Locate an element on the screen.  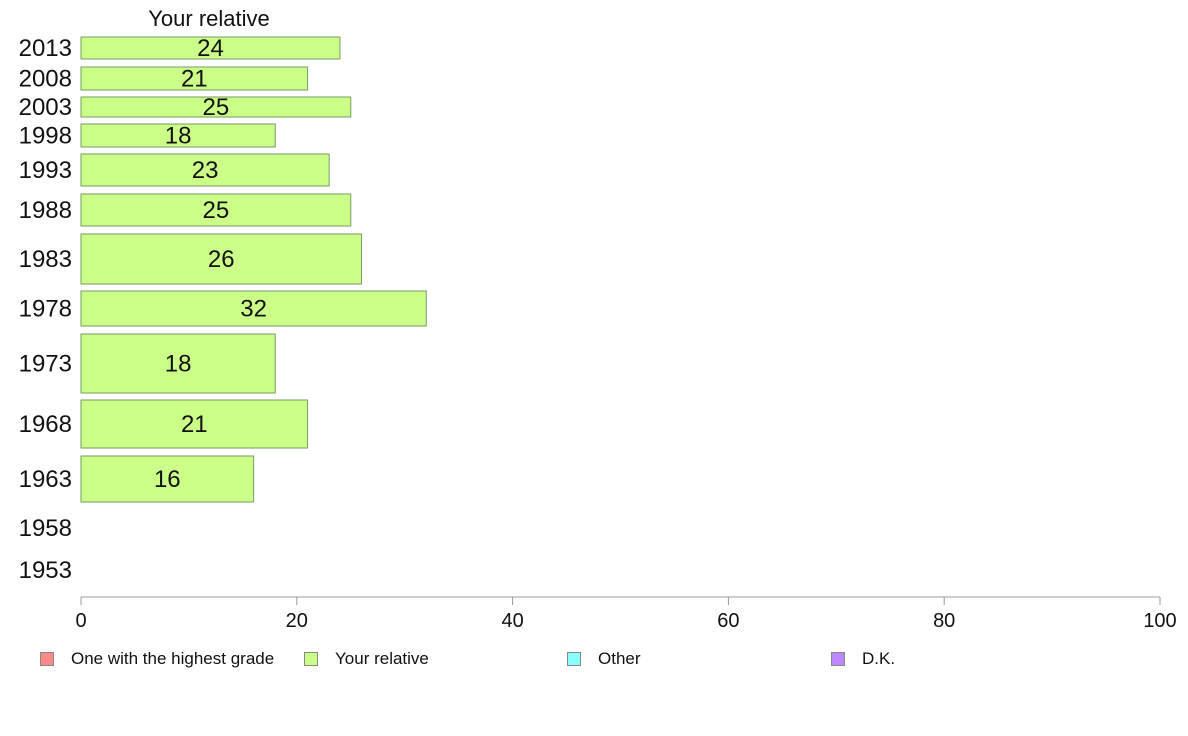
legend-item-highest-grade: One with the highest grade is located at coordinates (157, 659).